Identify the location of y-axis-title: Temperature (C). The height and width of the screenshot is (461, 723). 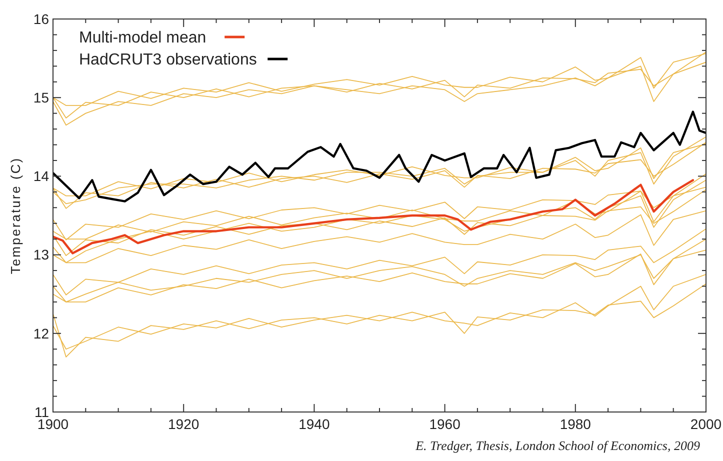
(15, 215).